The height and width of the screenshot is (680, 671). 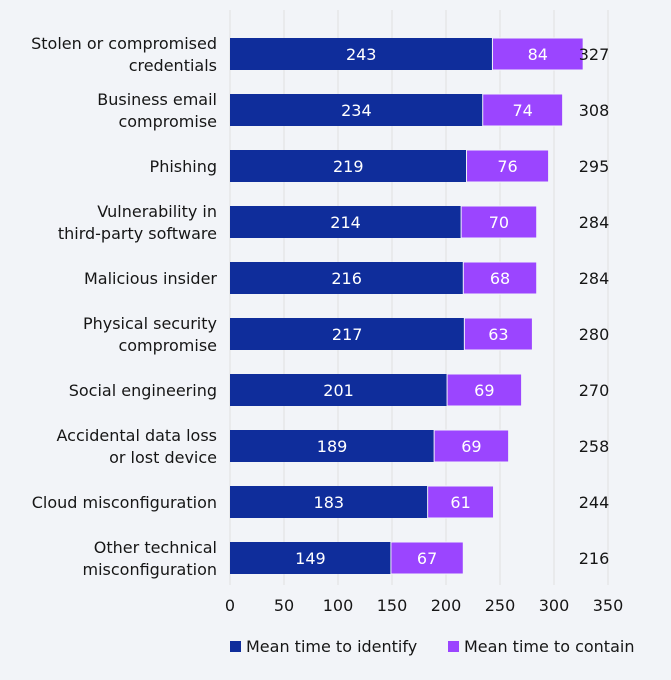 I want to click on category-label-line: Malicious insider, so click(x=150, y=278).